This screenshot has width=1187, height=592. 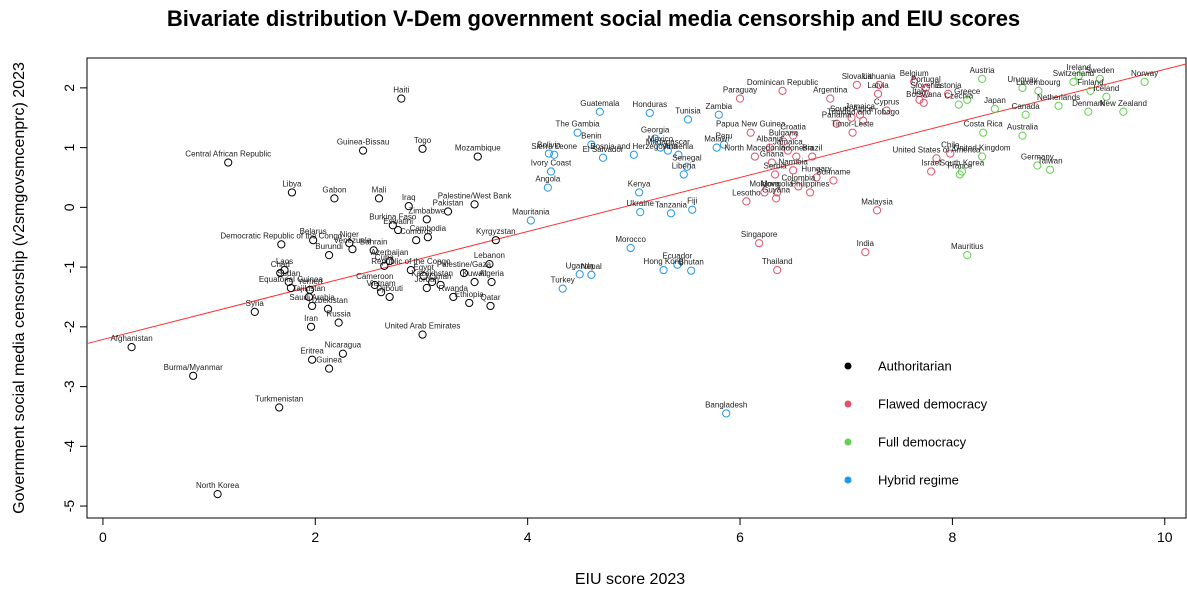 I want to click on point-label: Netherlands, so click(x=1058, y=97).